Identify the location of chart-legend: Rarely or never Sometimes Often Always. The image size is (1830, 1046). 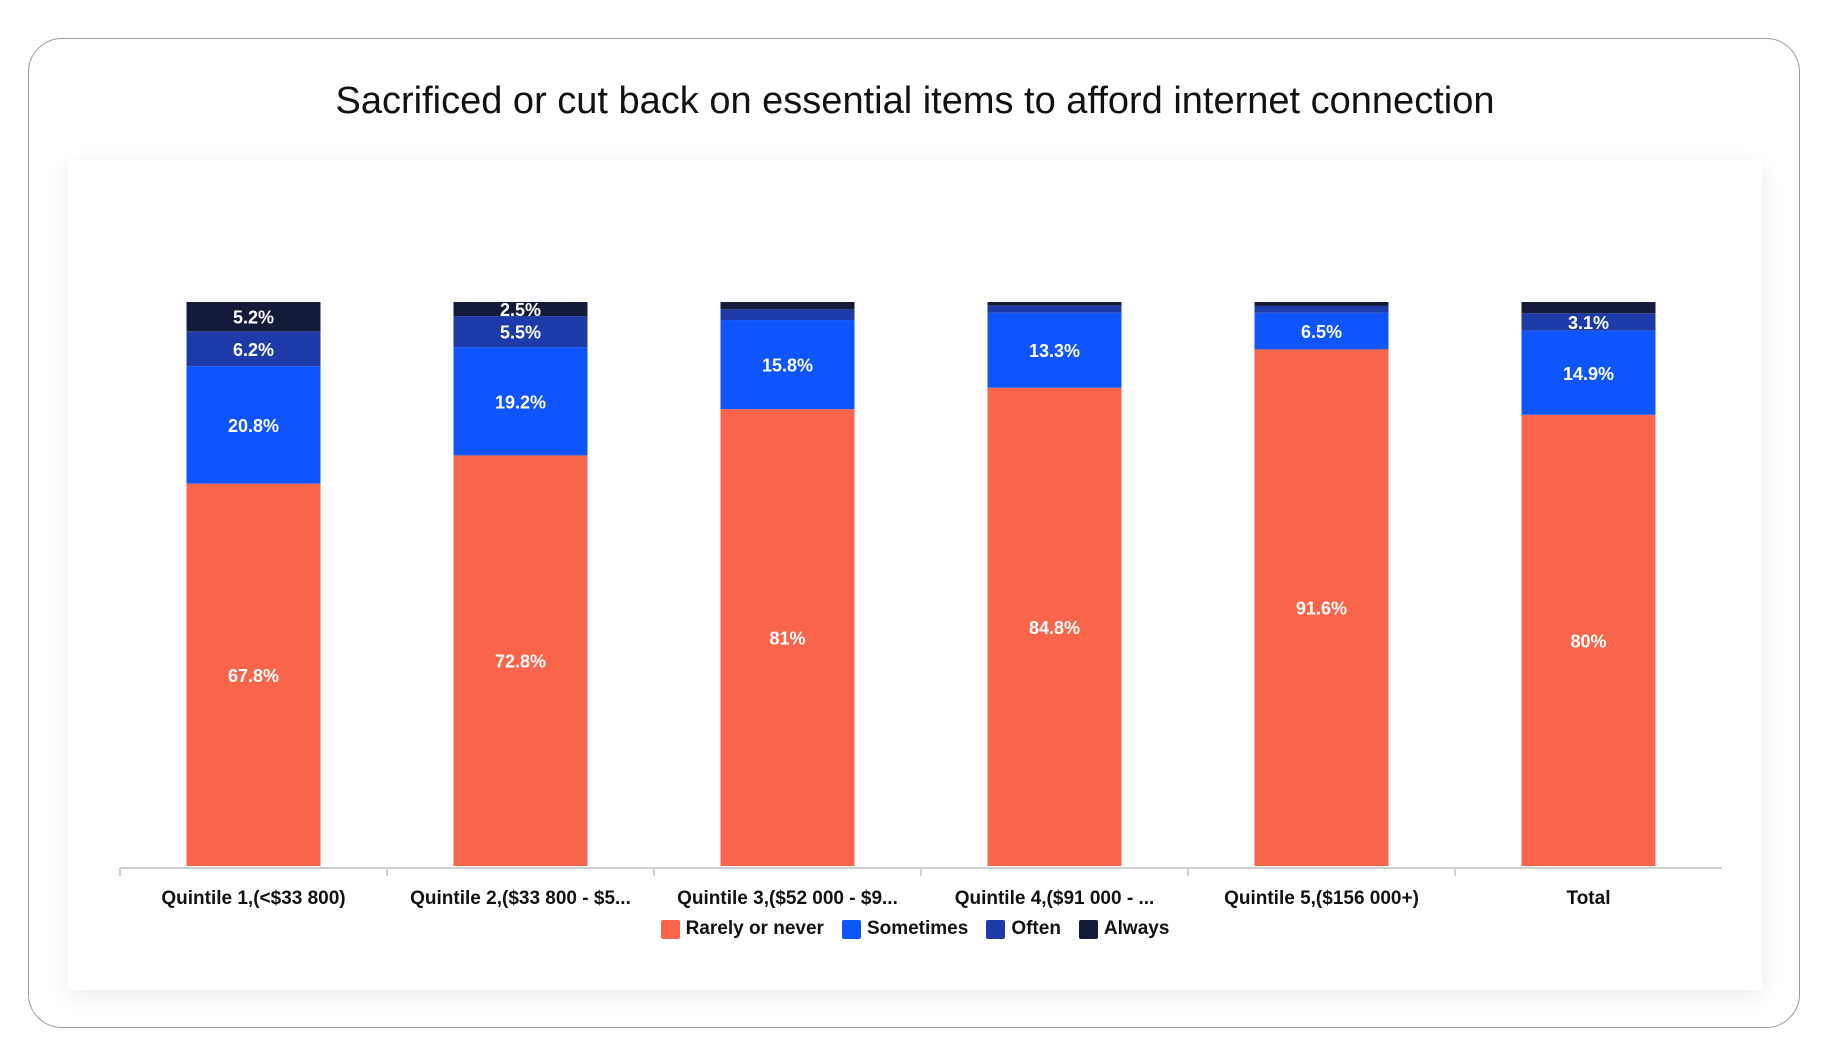
(915, 929).